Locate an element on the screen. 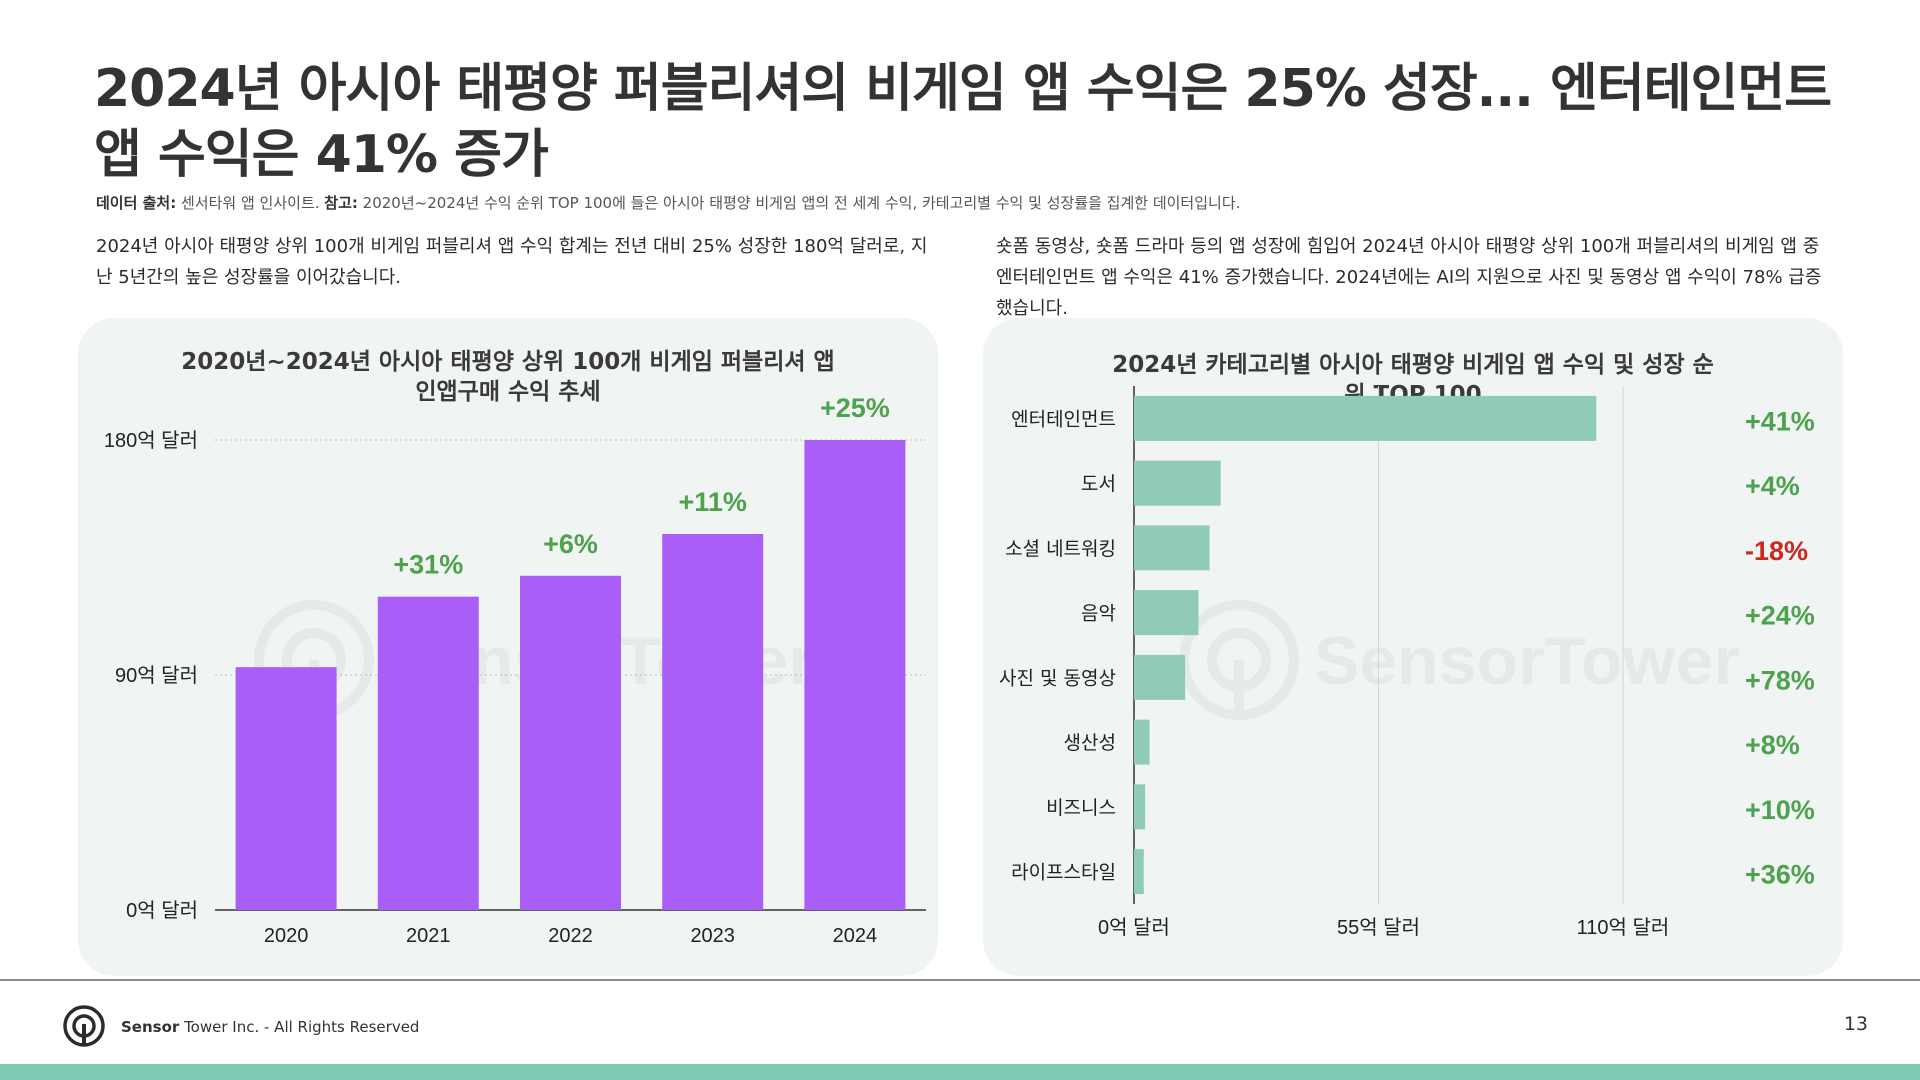  category-label: 생산성 is located at coordinates (1090, 743).